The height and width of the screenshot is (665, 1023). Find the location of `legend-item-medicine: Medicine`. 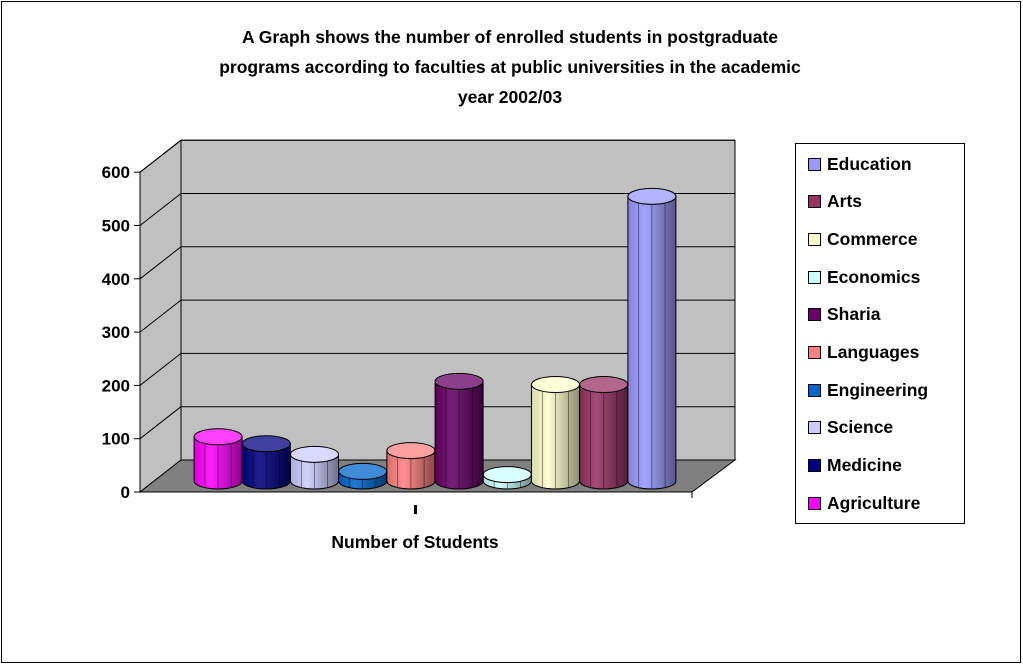

legend-item-medicine: Medicine is located at coordinates (855, 465).